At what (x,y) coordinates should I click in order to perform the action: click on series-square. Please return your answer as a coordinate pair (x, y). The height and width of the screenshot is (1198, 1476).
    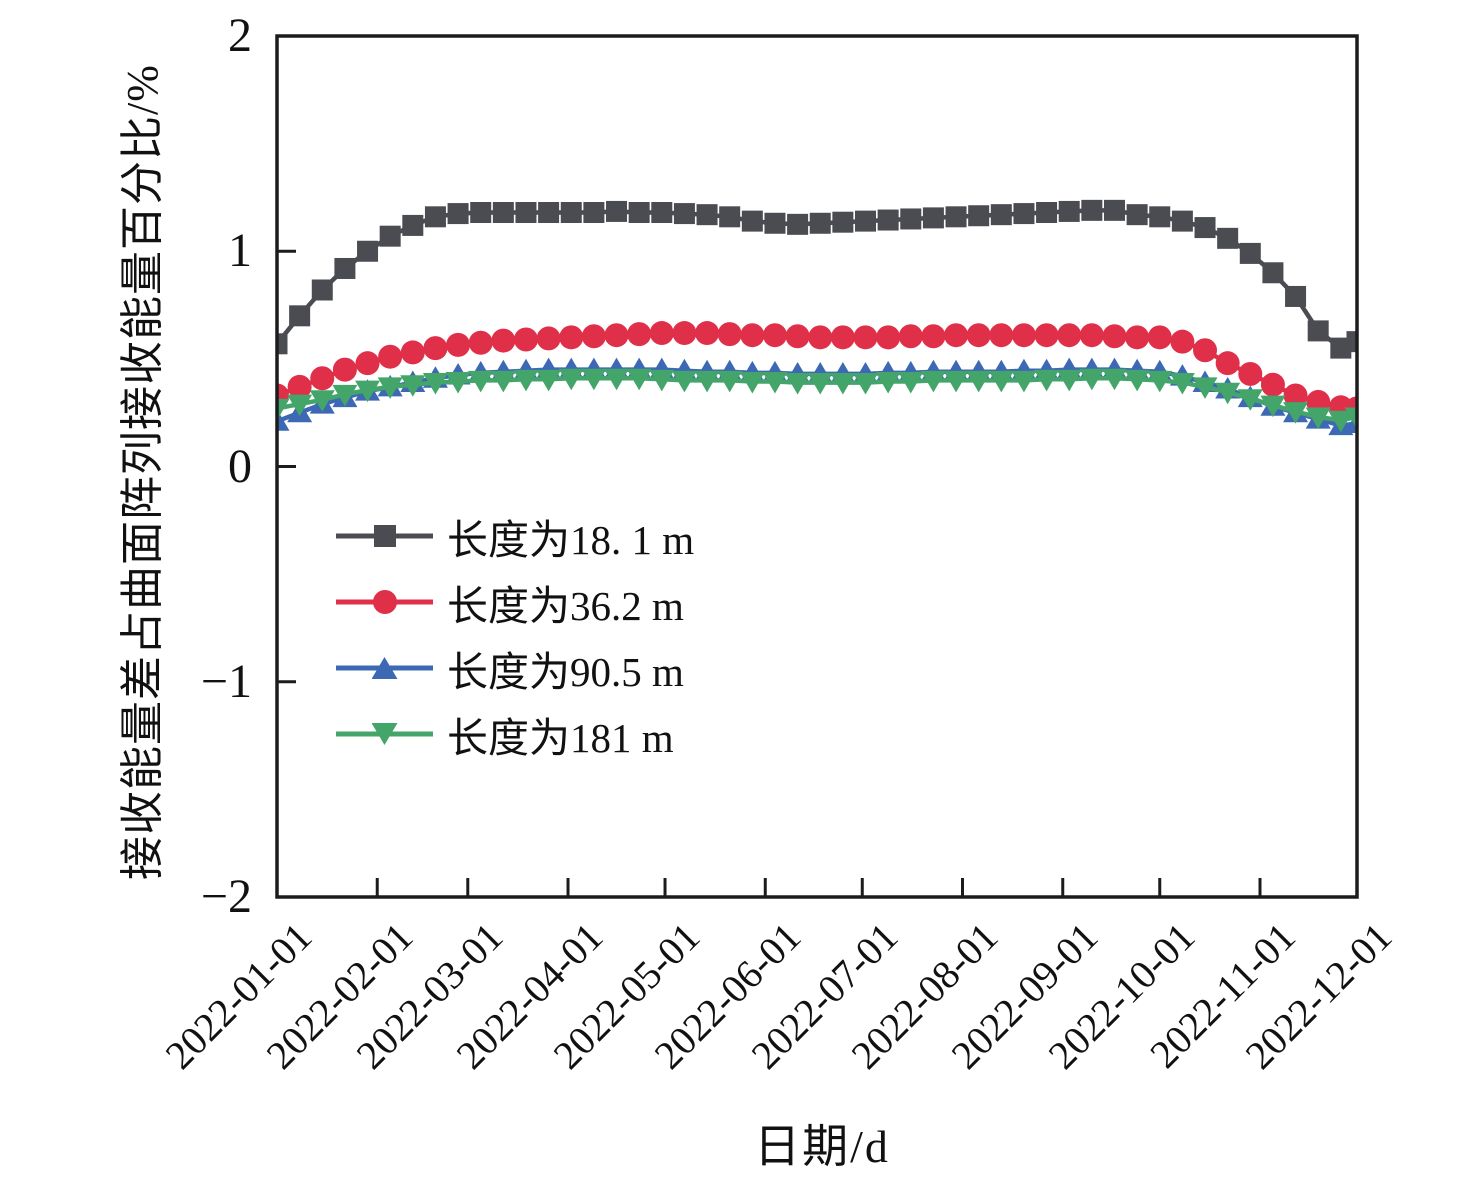
    Looking at the image, I should click on (817, 279).